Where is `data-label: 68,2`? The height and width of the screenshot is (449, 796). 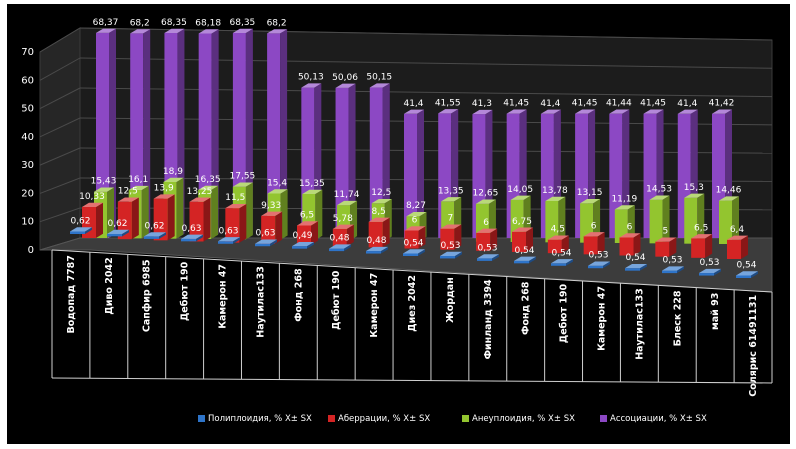
data-label: 68,2 is located at coordinates (277, 23).